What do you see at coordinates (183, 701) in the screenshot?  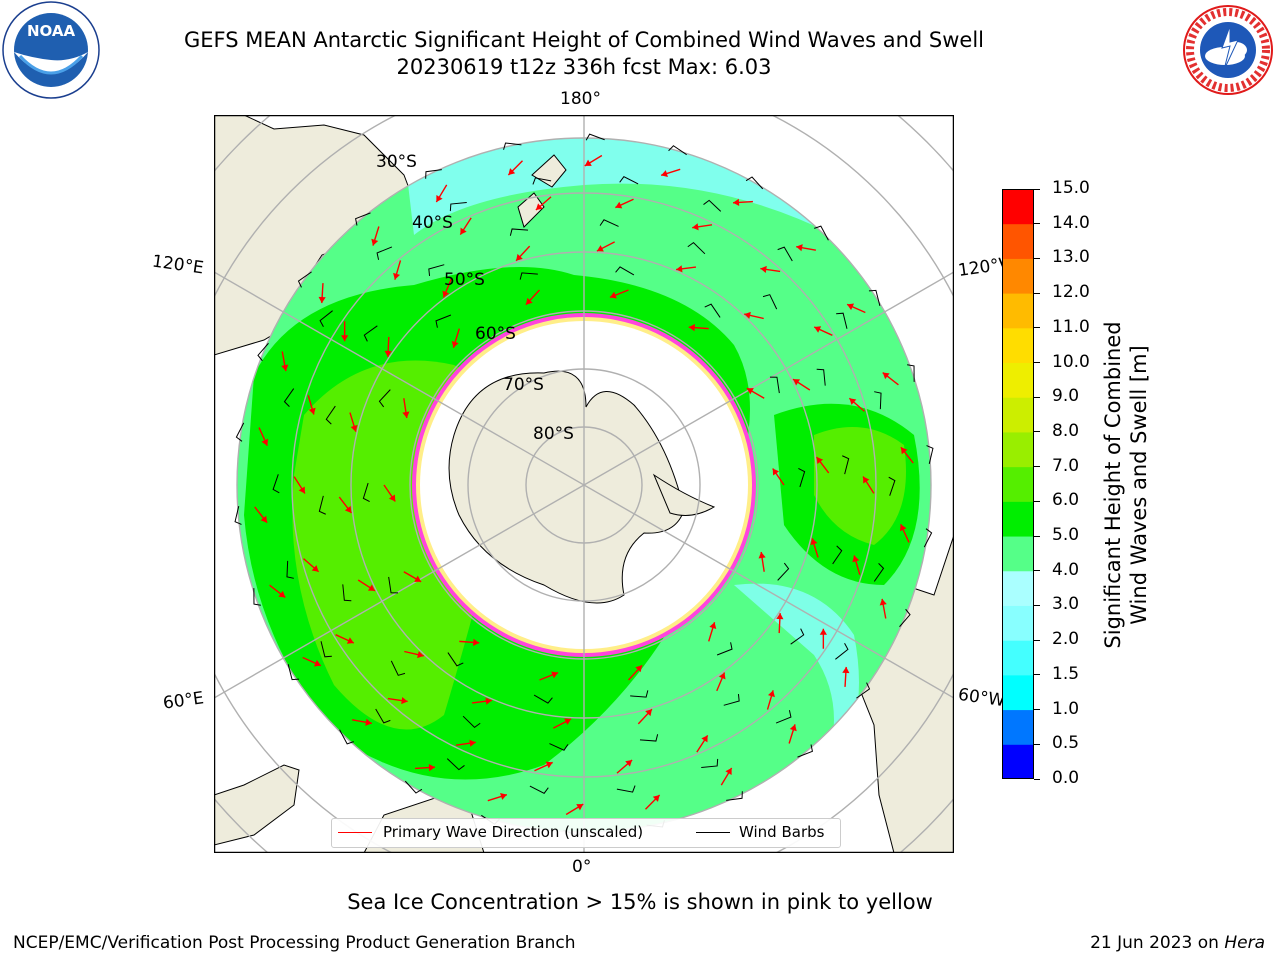 I see `lon-label-60e: 60°E` at bounding box center [183, 701].